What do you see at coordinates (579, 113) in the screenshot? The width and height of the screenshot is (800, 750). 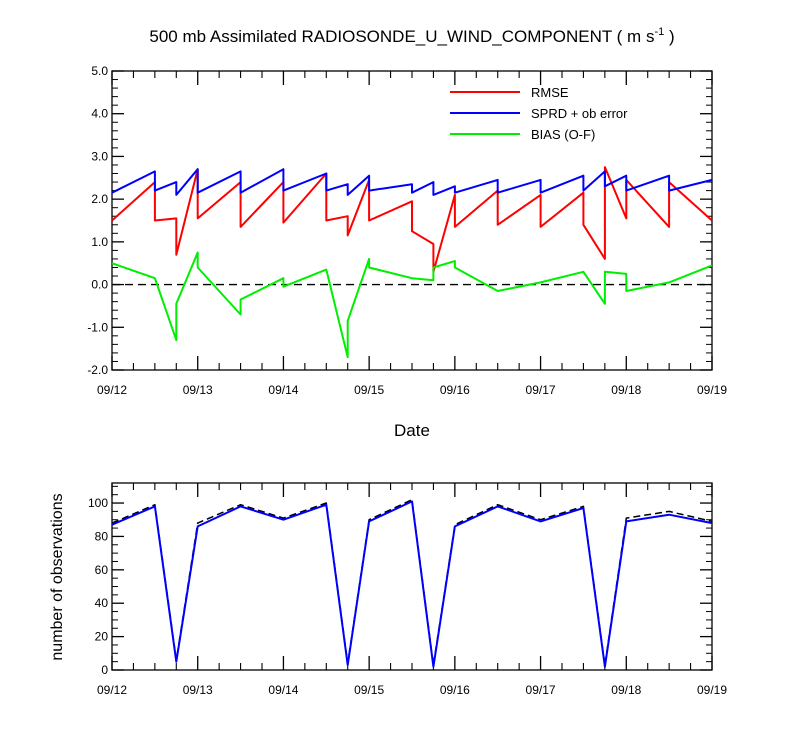 I see `legend-label-1: SPRD + ob error` at bounding box center [579, 113].